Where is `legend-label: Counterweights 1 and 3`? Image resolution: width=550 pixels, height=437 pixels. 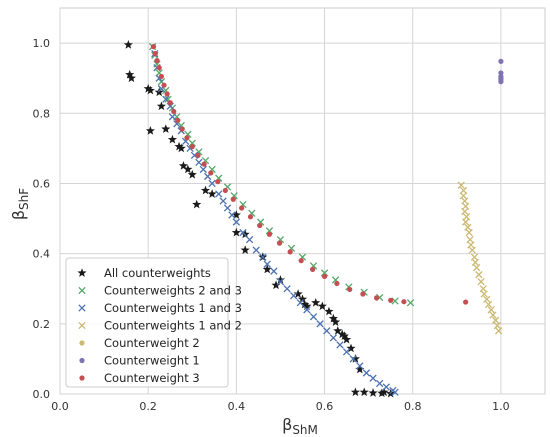
legend-label: Counterweights 1 and 3 is located at coordinates (173, 308).